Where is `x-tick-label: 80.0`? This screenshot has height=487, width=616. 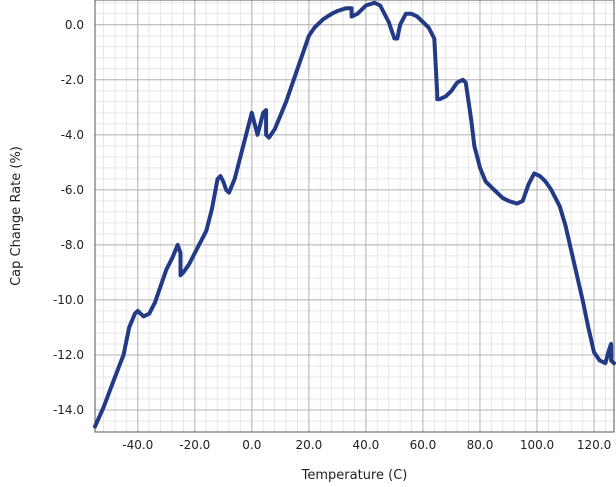
x-tick-label: 80.0 is located at coordinates (480, 445).